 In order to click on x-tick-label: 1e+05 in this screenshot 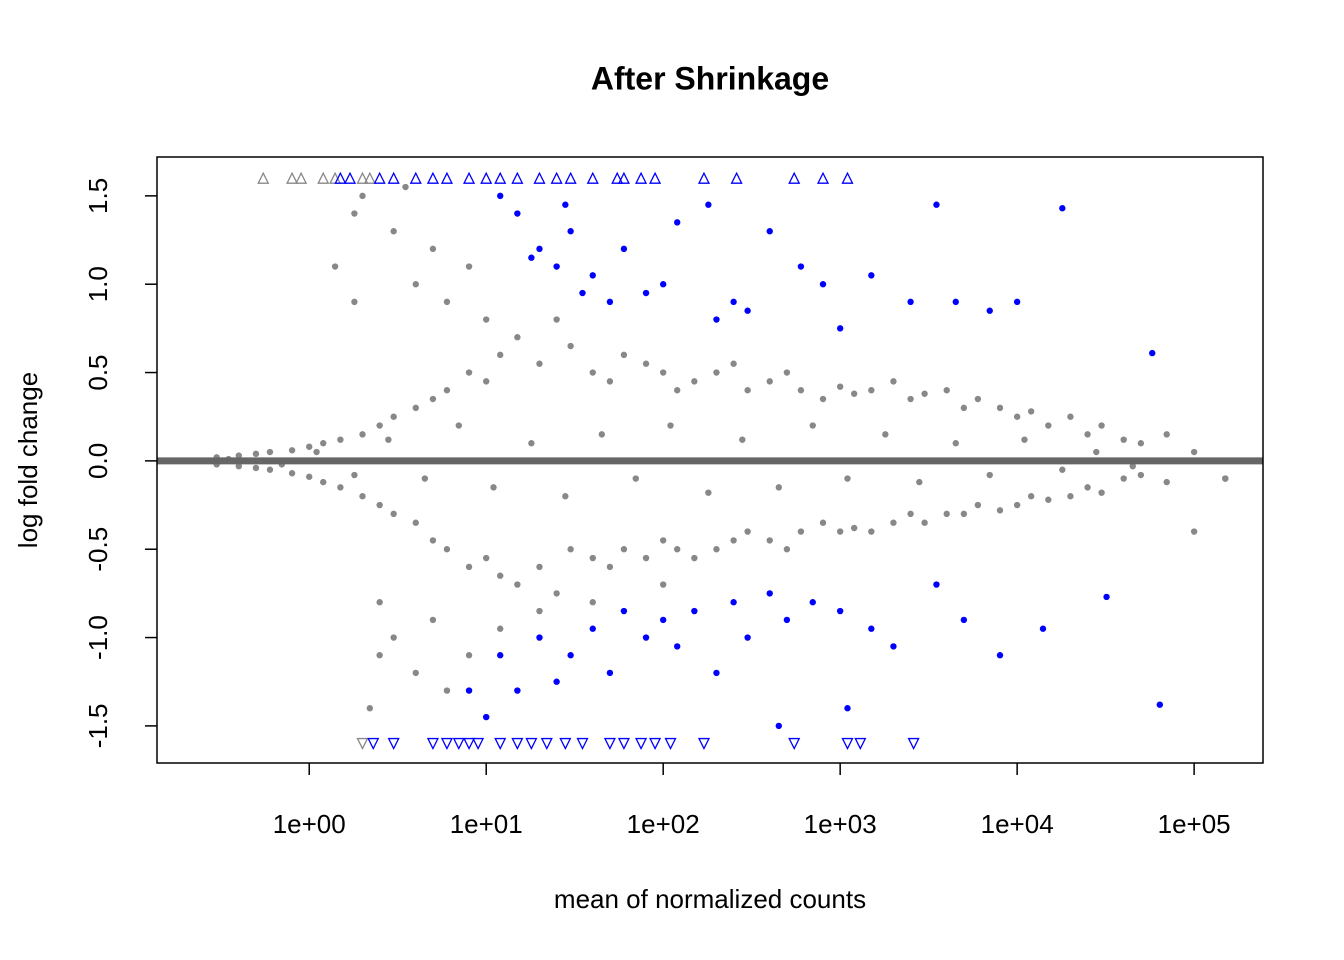, I will do `click(1194, 824)`.